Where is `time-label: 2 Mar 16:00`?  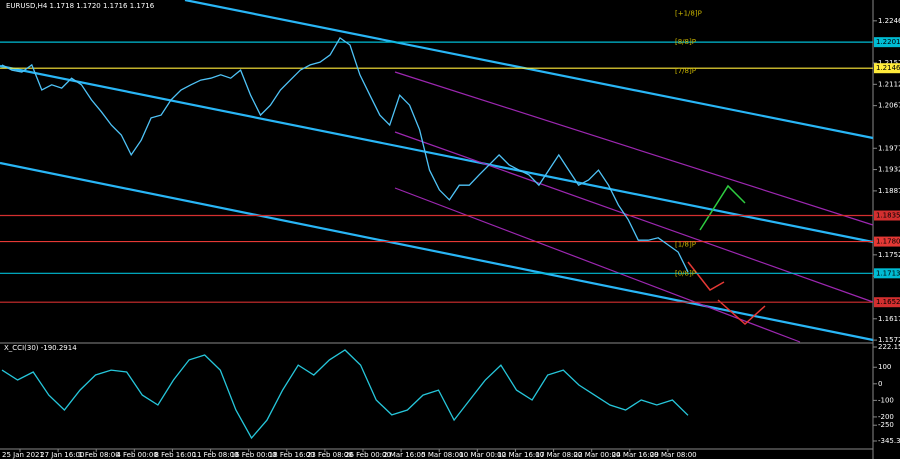 time-label: 2 Mar 16:00 is located at coordinates (404, 455).